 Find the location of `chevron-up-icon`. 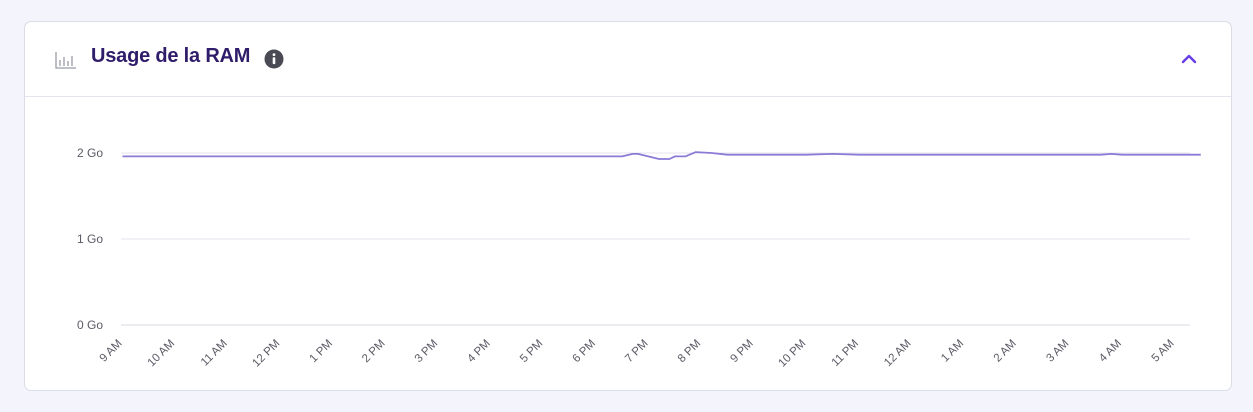

chevron-up-icon is located at coordinates (1189, 59).